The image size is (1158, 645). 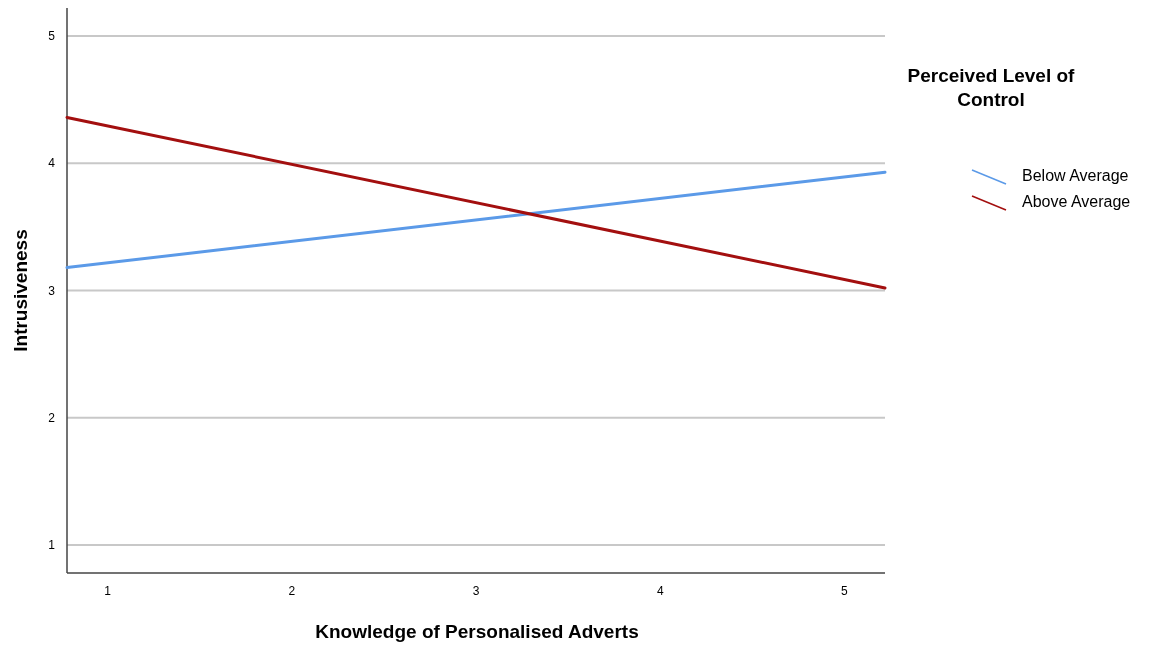 I want to click on y-tick-label: 1, so click(x=52, y=545).